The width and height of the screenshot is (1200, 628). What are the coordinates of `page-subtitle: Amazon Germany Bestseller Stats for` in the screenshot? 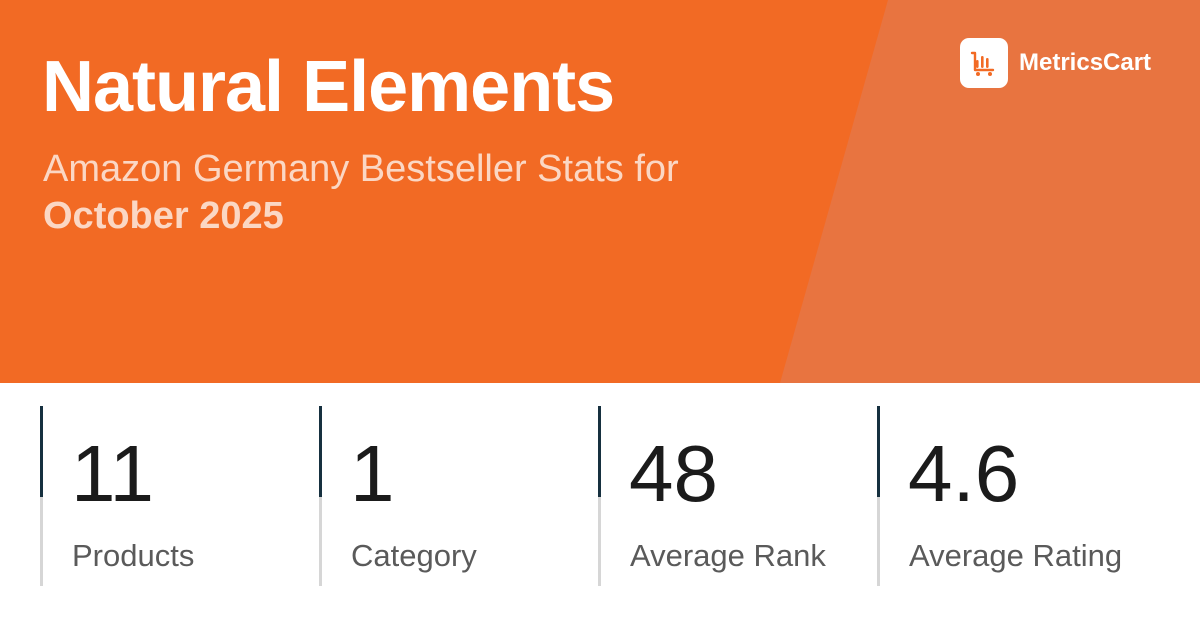 It's located at (361, 169).